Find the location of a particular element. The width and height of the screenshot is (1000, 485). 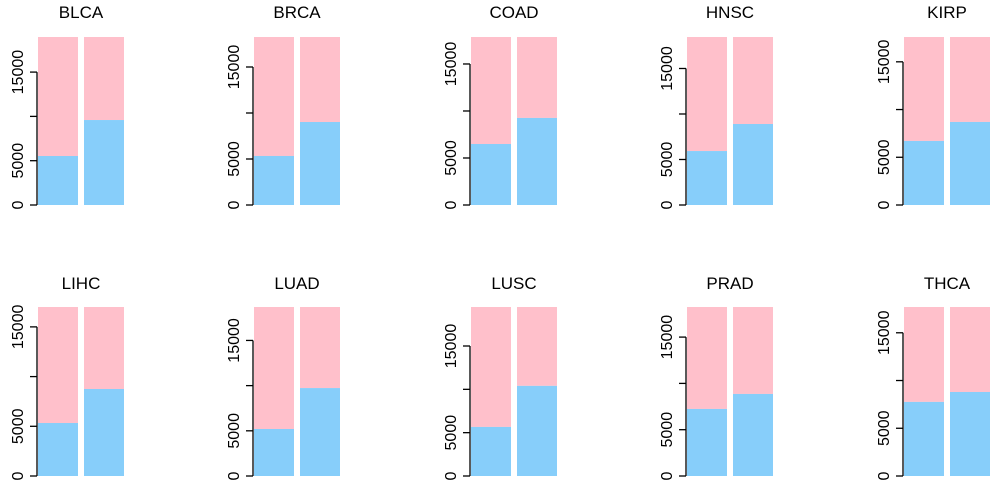

panel-hnsc: 0 5000 15000 HNSC is located at coordinates (716, 106).